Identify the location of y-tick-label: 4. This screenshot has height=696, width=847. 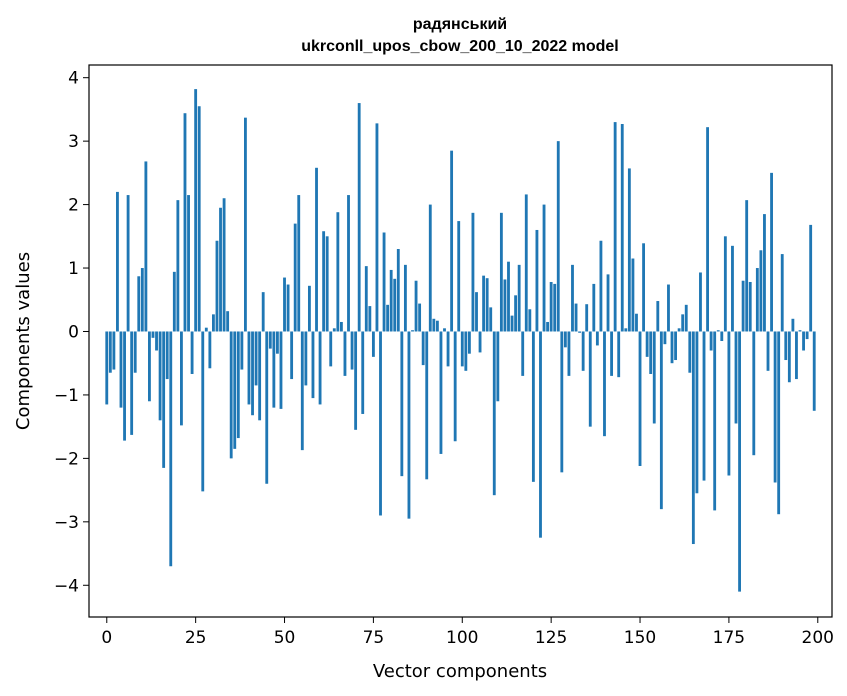
(73, 79).